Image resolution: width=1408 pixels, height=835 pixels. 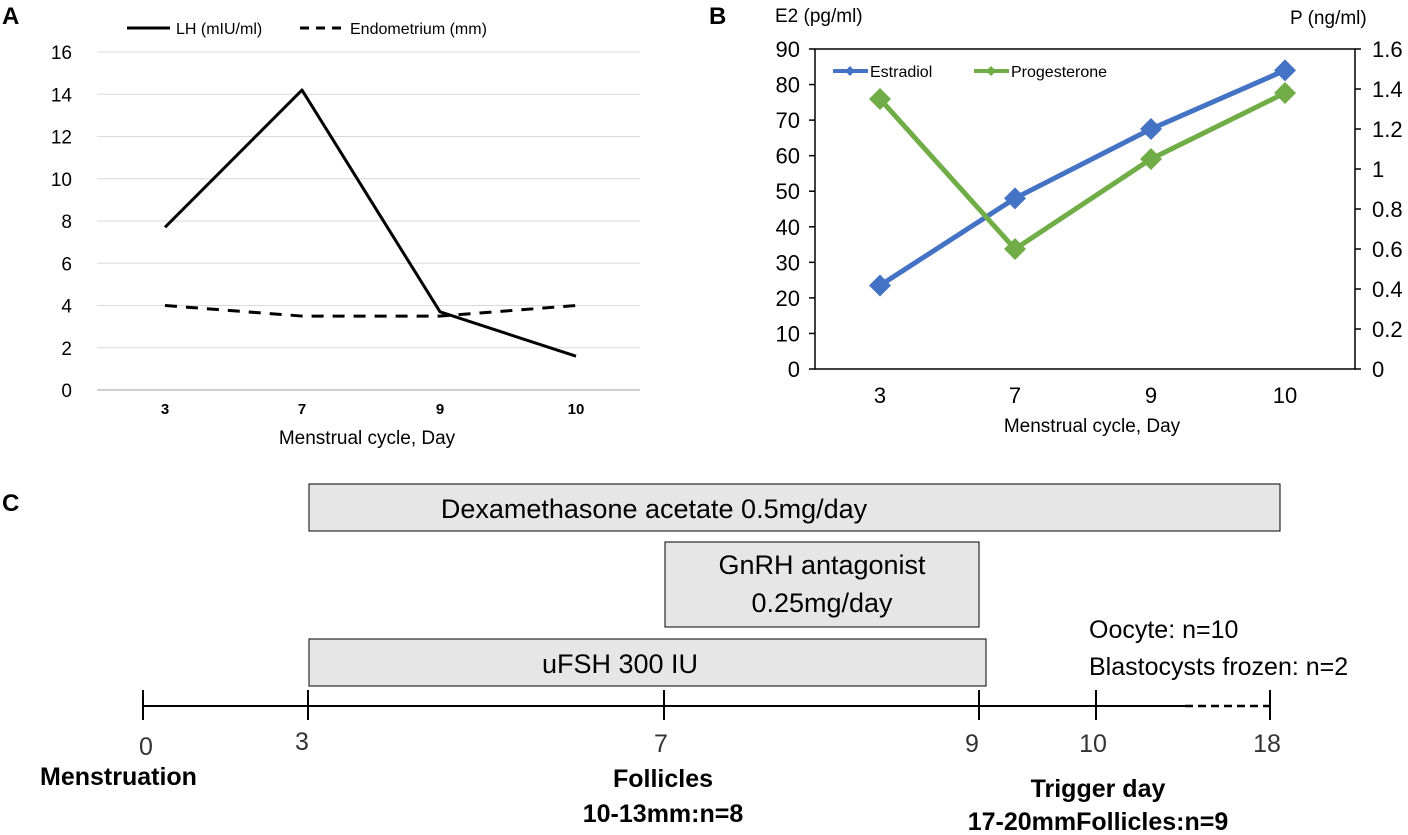 What do you see at coordinates (1218, 667) in the screenshot?
I see `blastocysts-frozen-count: Blastocysts frozen: n=2` at bounding box center [1218, 667].